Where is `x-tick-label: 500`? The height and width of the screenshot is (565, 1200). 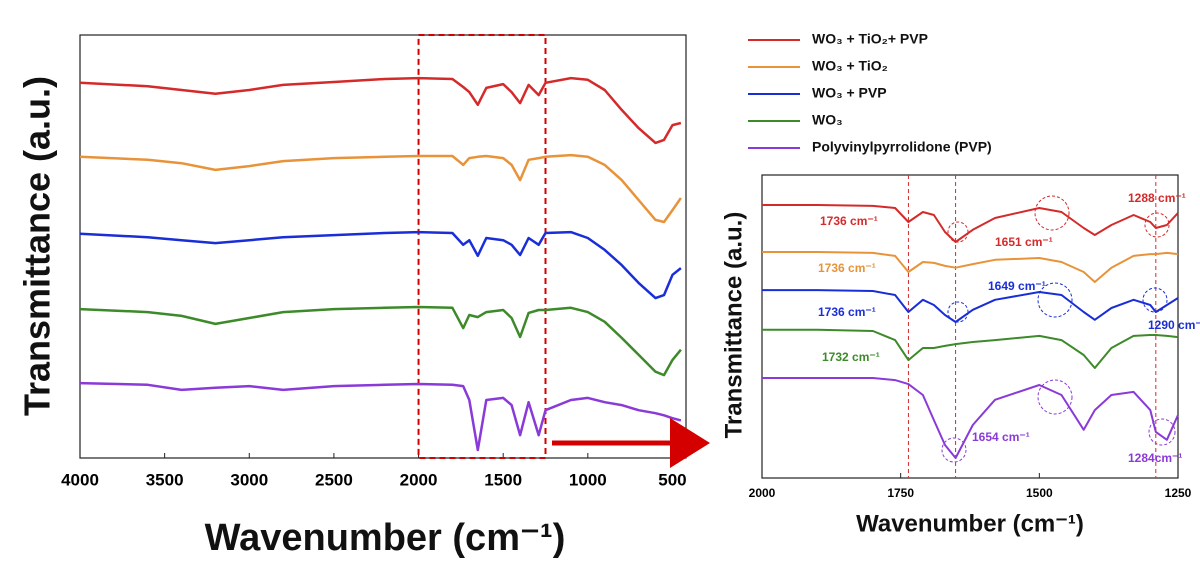
x-tick-label: 500 is located at coordinates (672, 479).